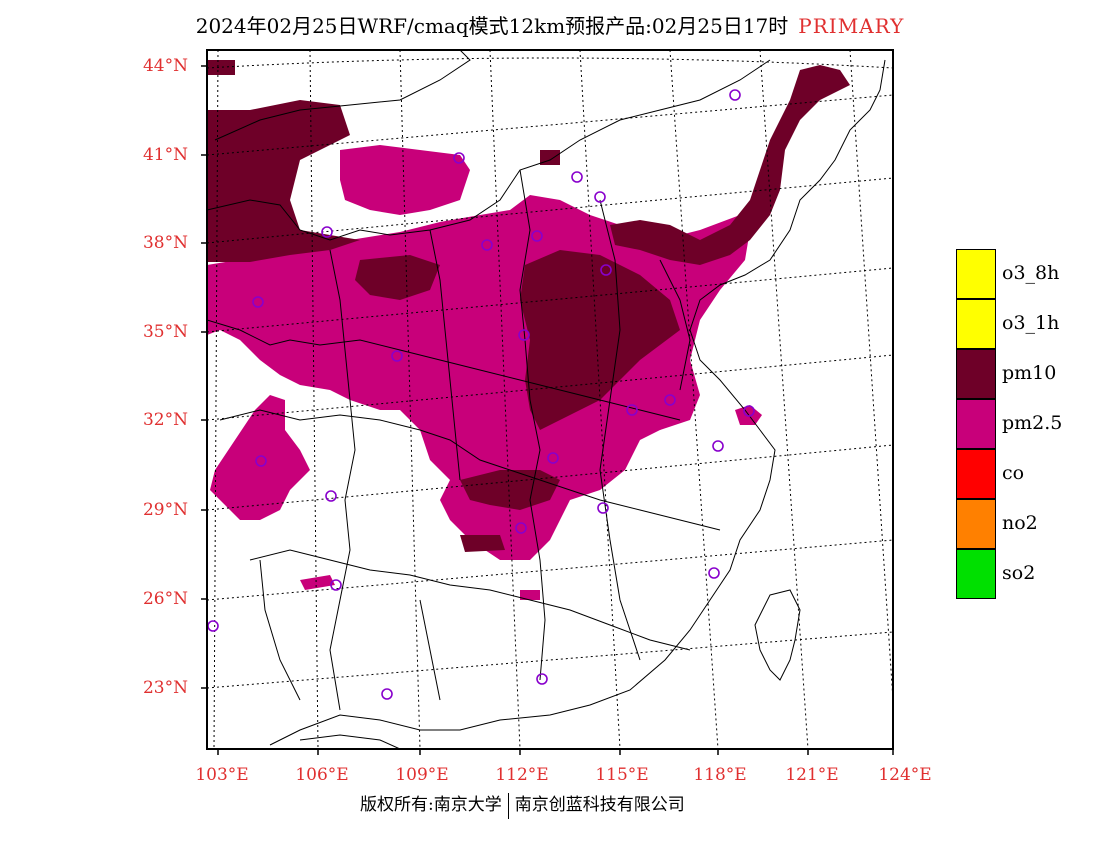 This screenshot has width=1100, height=850. I want to click on lon-label-121: 121°E, so click(812, 775).